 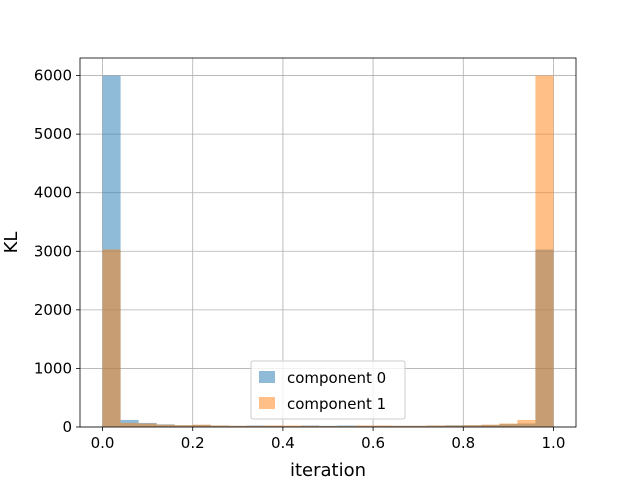 I want to click on x-tick-label: 0.6, so click(x=373, y=443).